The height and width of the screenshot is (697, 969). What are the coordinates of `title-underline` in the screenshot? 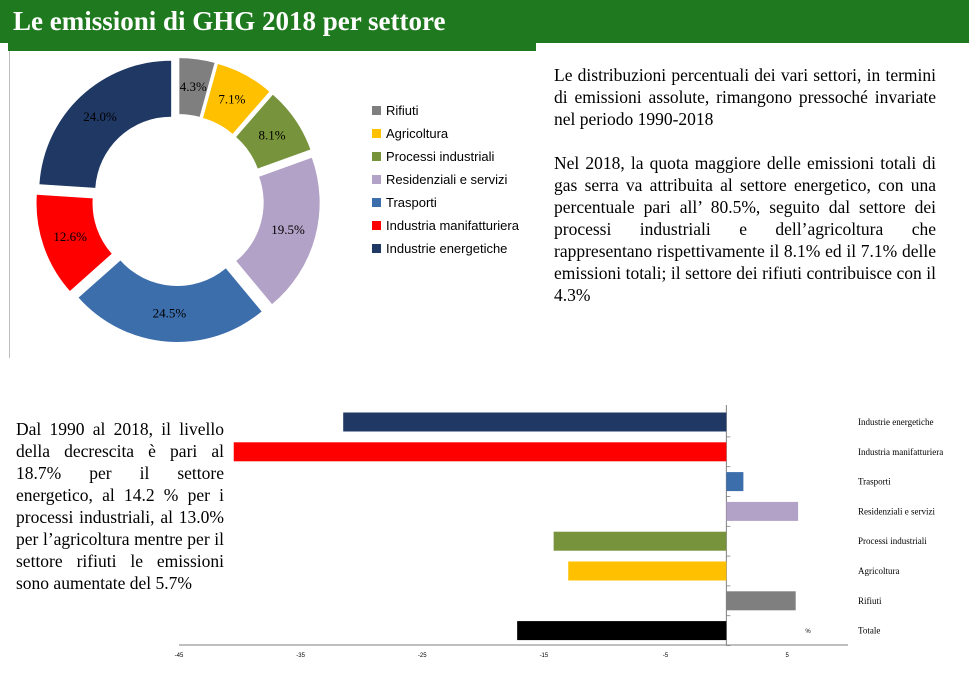 It's located at (272, 47).